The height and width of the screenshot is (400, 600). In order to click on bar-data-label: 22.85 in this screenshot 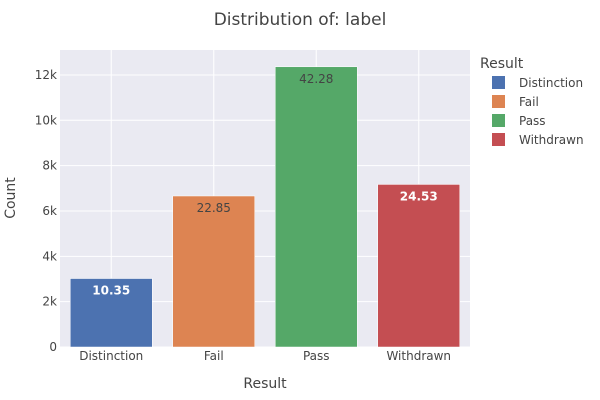, I will do `click(214, 208)`.